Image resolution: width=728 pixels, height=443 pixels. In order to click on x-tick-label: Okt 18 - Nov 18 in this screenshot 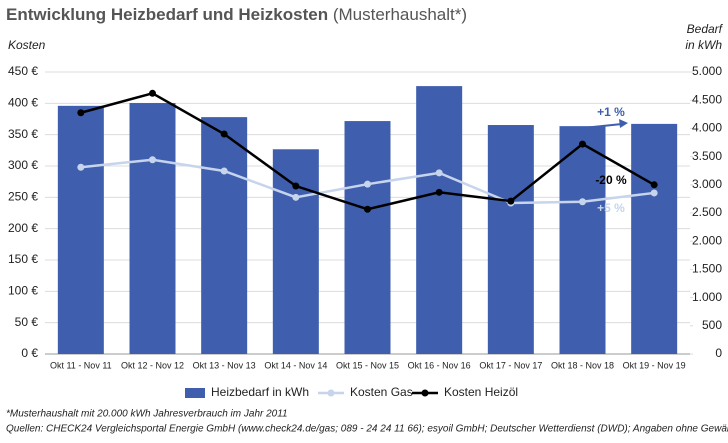, I will do `click(582, 365)`.